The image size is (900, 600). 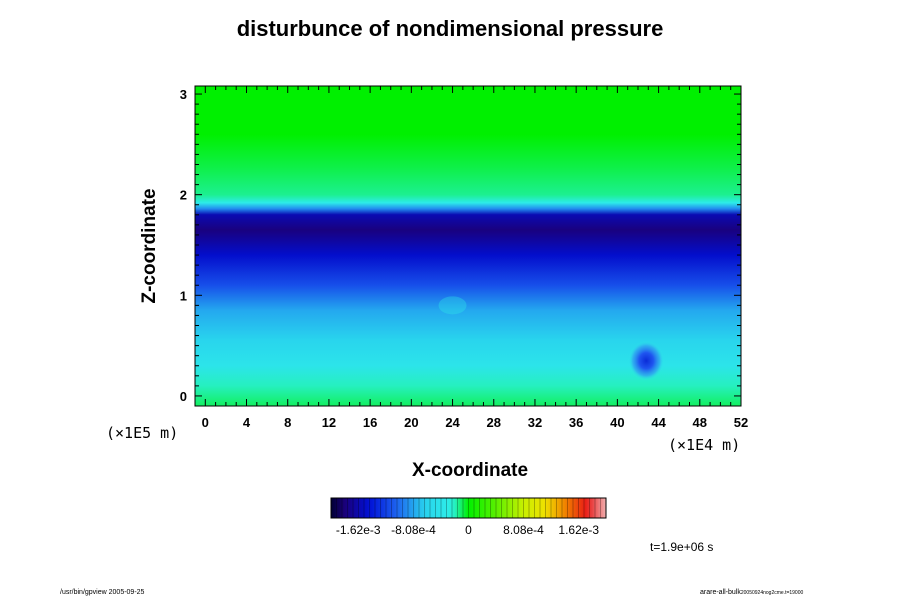 What do you see at coordinates (183, 94) in the screenshot?
I see `y-tick-label-3: 3` at bounding box center [183, 94].